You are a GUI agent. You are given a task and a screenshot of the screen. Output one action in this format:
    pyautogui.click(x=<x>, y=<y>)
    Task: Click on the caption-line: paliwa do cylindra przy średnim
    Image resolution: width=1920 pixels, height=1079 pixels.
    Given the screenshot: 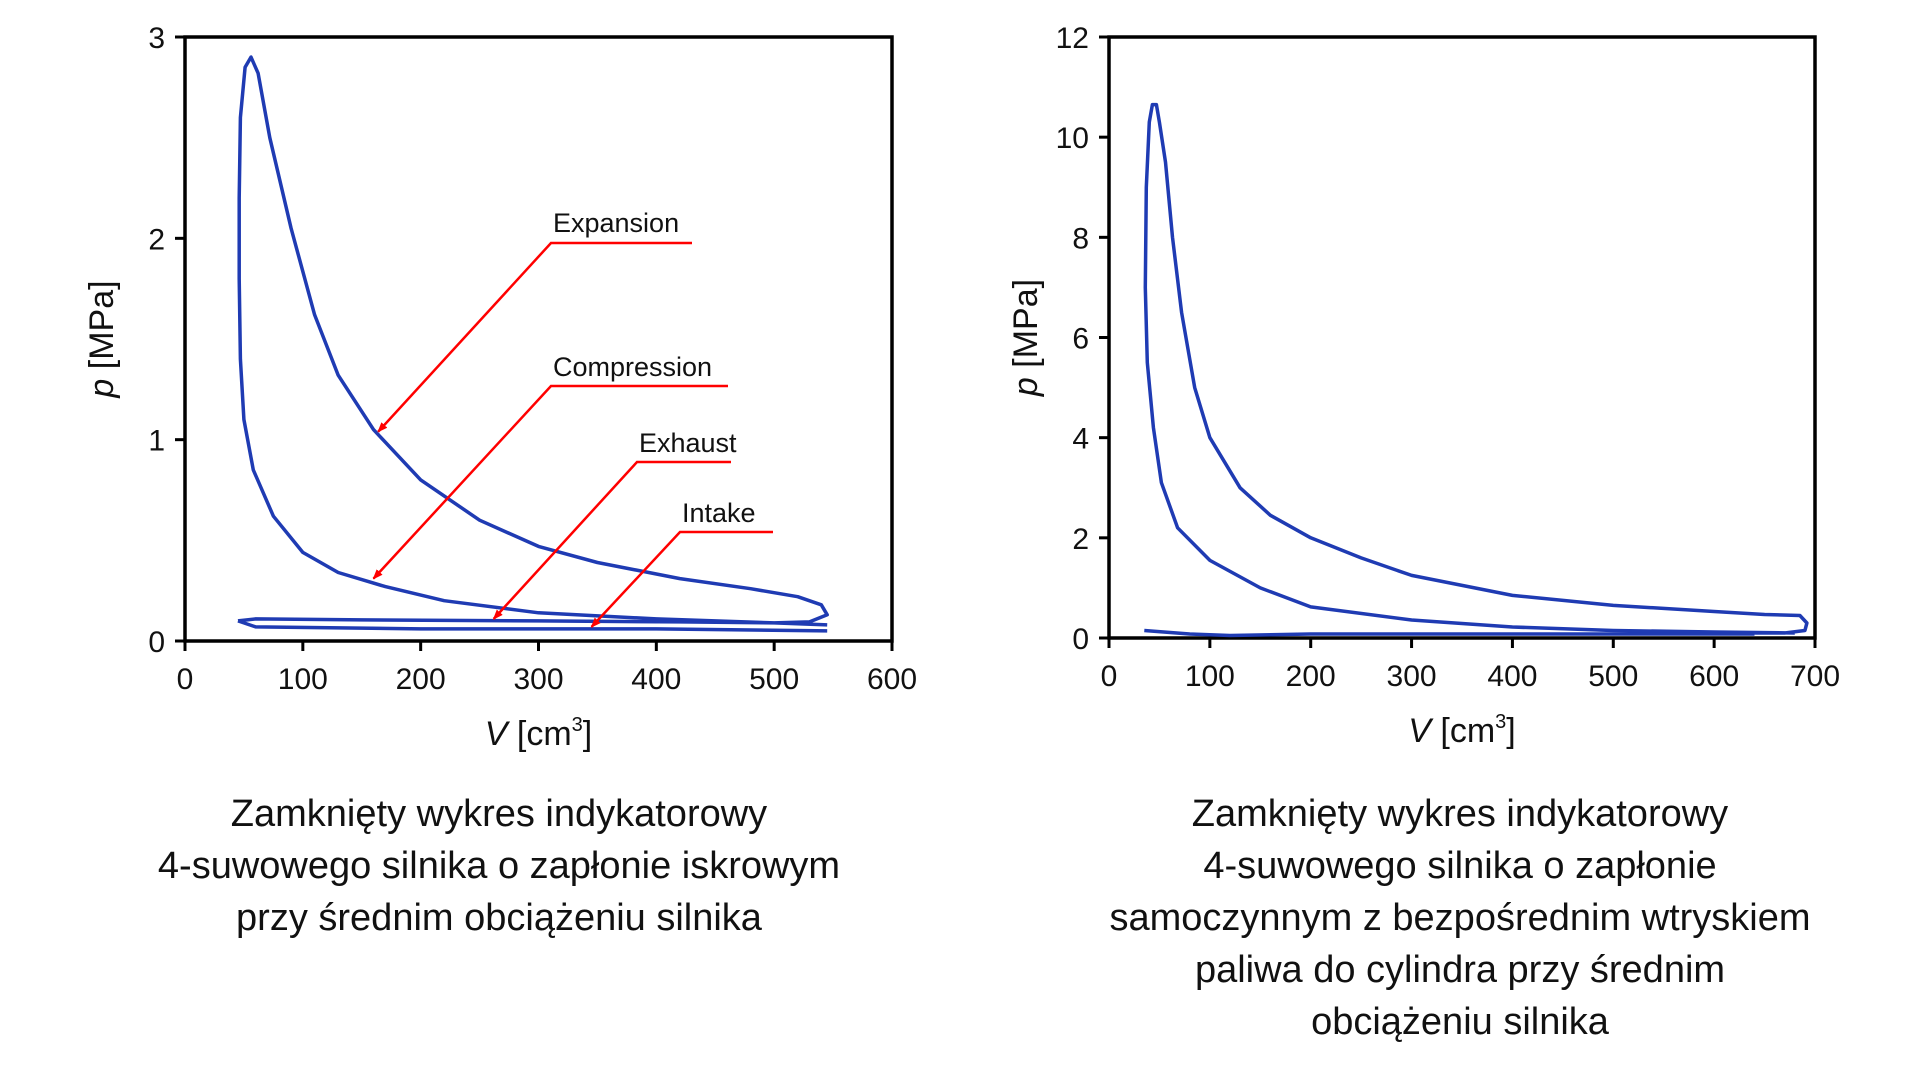 What is the action you would take?
    pyautogui.click(x=1460, y=970)
    